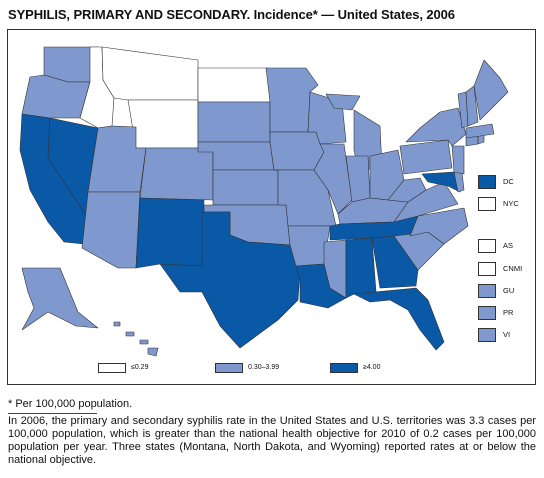 Image resolution: width=544 pixels, height=478 pixels. What do you see at coordinates (150, 73) in the screenshot?
I see `state-mt` at bounding box center [150, 73].